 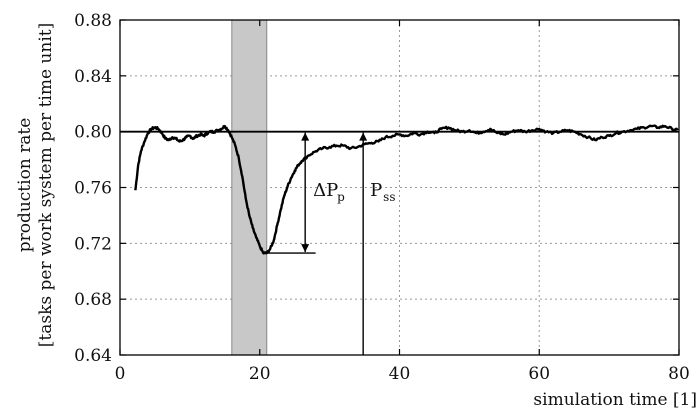 What do you see at coordinates (389, 197) in the screenshot?
I see `p-ss-label-sub: ss` at bounding box center [389, 197].